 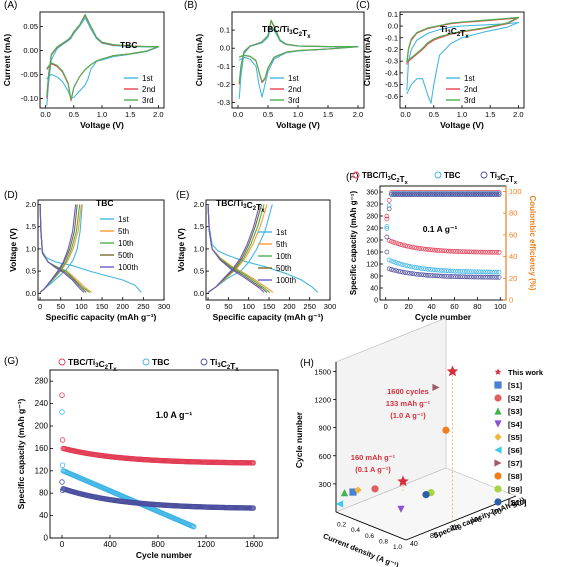 What do you see at coordinates (268, 114) in the screenshot?
I see `x-tick-label: 0.5` at bounding box center [268, 114].